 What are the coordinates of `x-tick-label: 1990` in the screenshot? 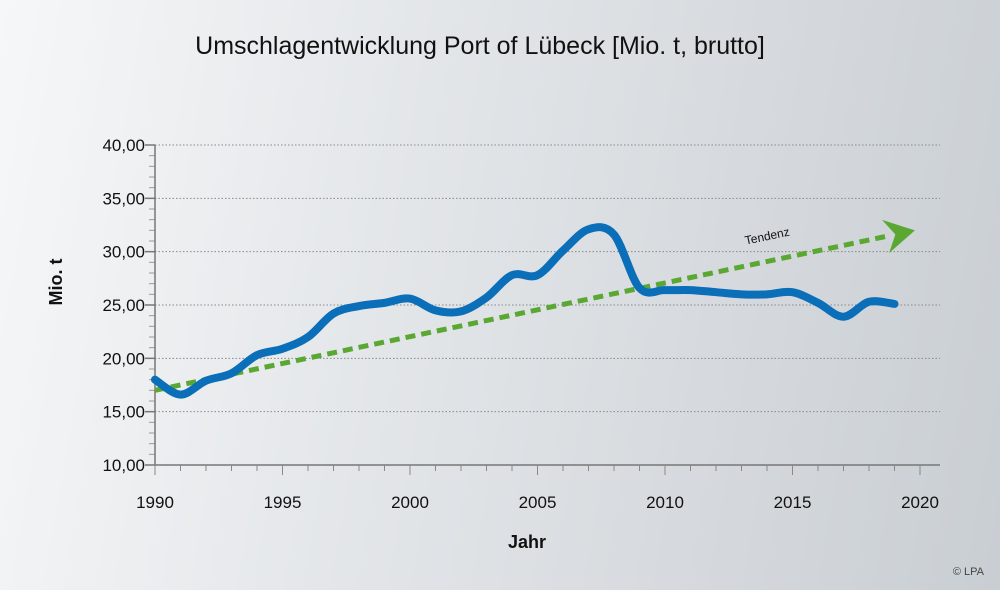 It's located at (155, 502).